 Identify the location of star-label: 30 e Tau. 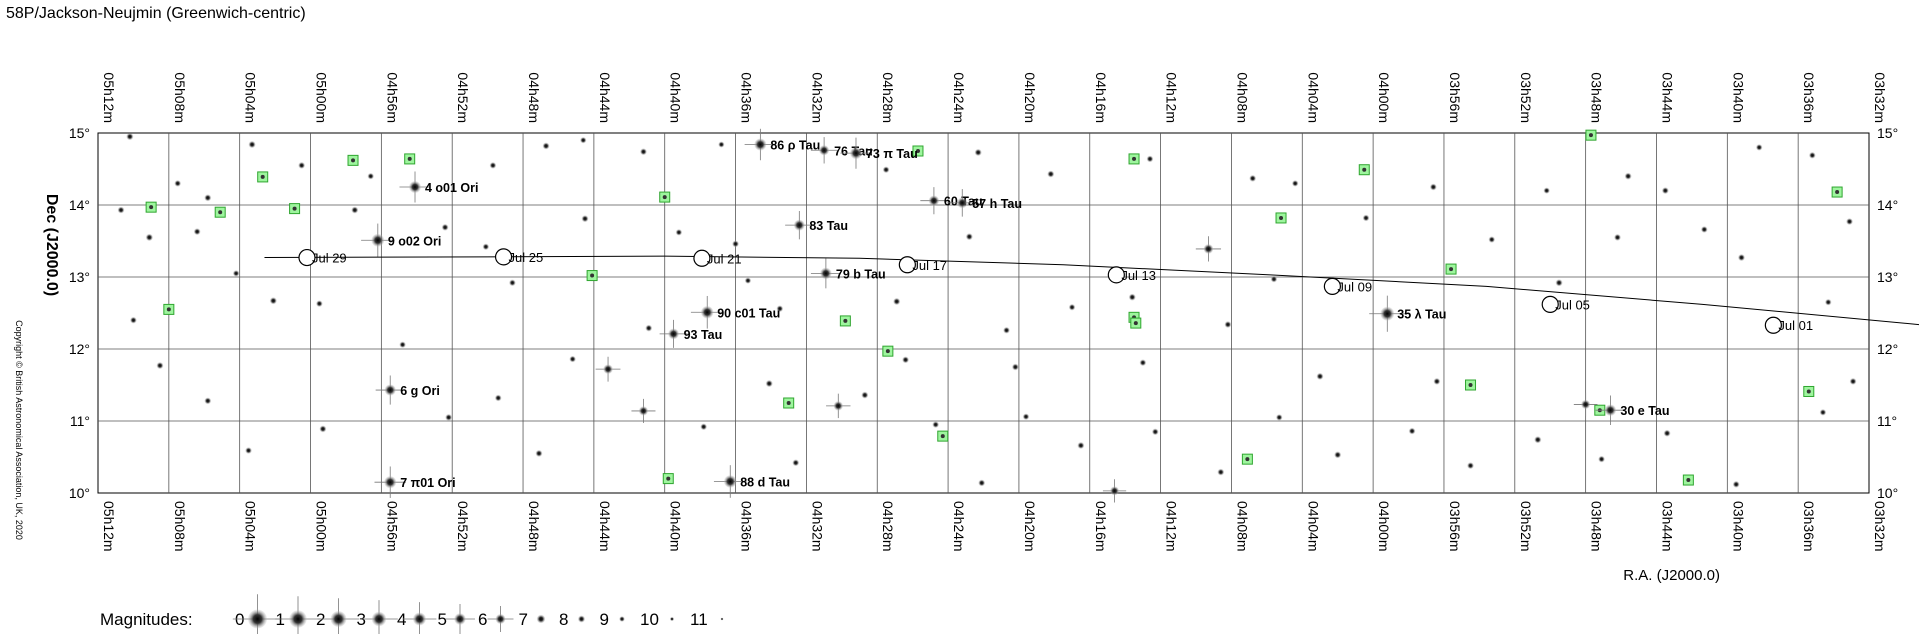
(1644, 411).